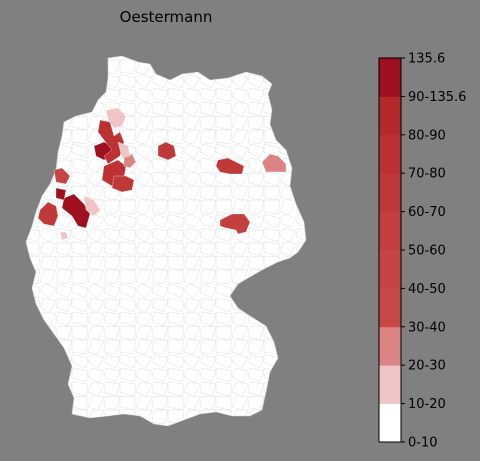 The width and height of the screenshot is (480, 461). Describe the element at coordinates (426, 59) in the screenshot. I see `legend-max-label: 135.6` at that location.